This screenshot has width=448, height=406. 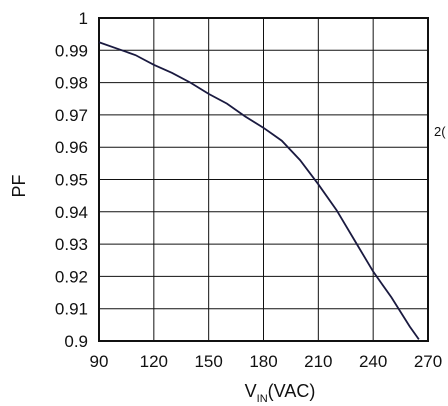 What do you see at coordinates (76, 341) in the screenshot?
I see `y-tick-label: 0.9` at bounding box center [76, 341].